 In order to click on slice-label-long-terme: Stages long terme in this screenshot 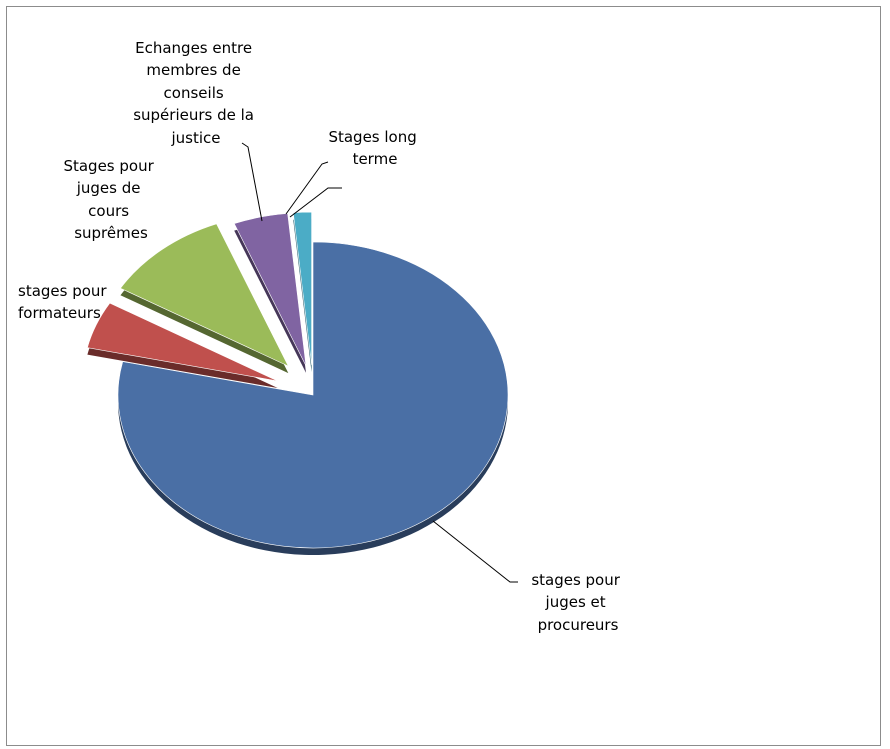, I will do `click(374, 148)`.